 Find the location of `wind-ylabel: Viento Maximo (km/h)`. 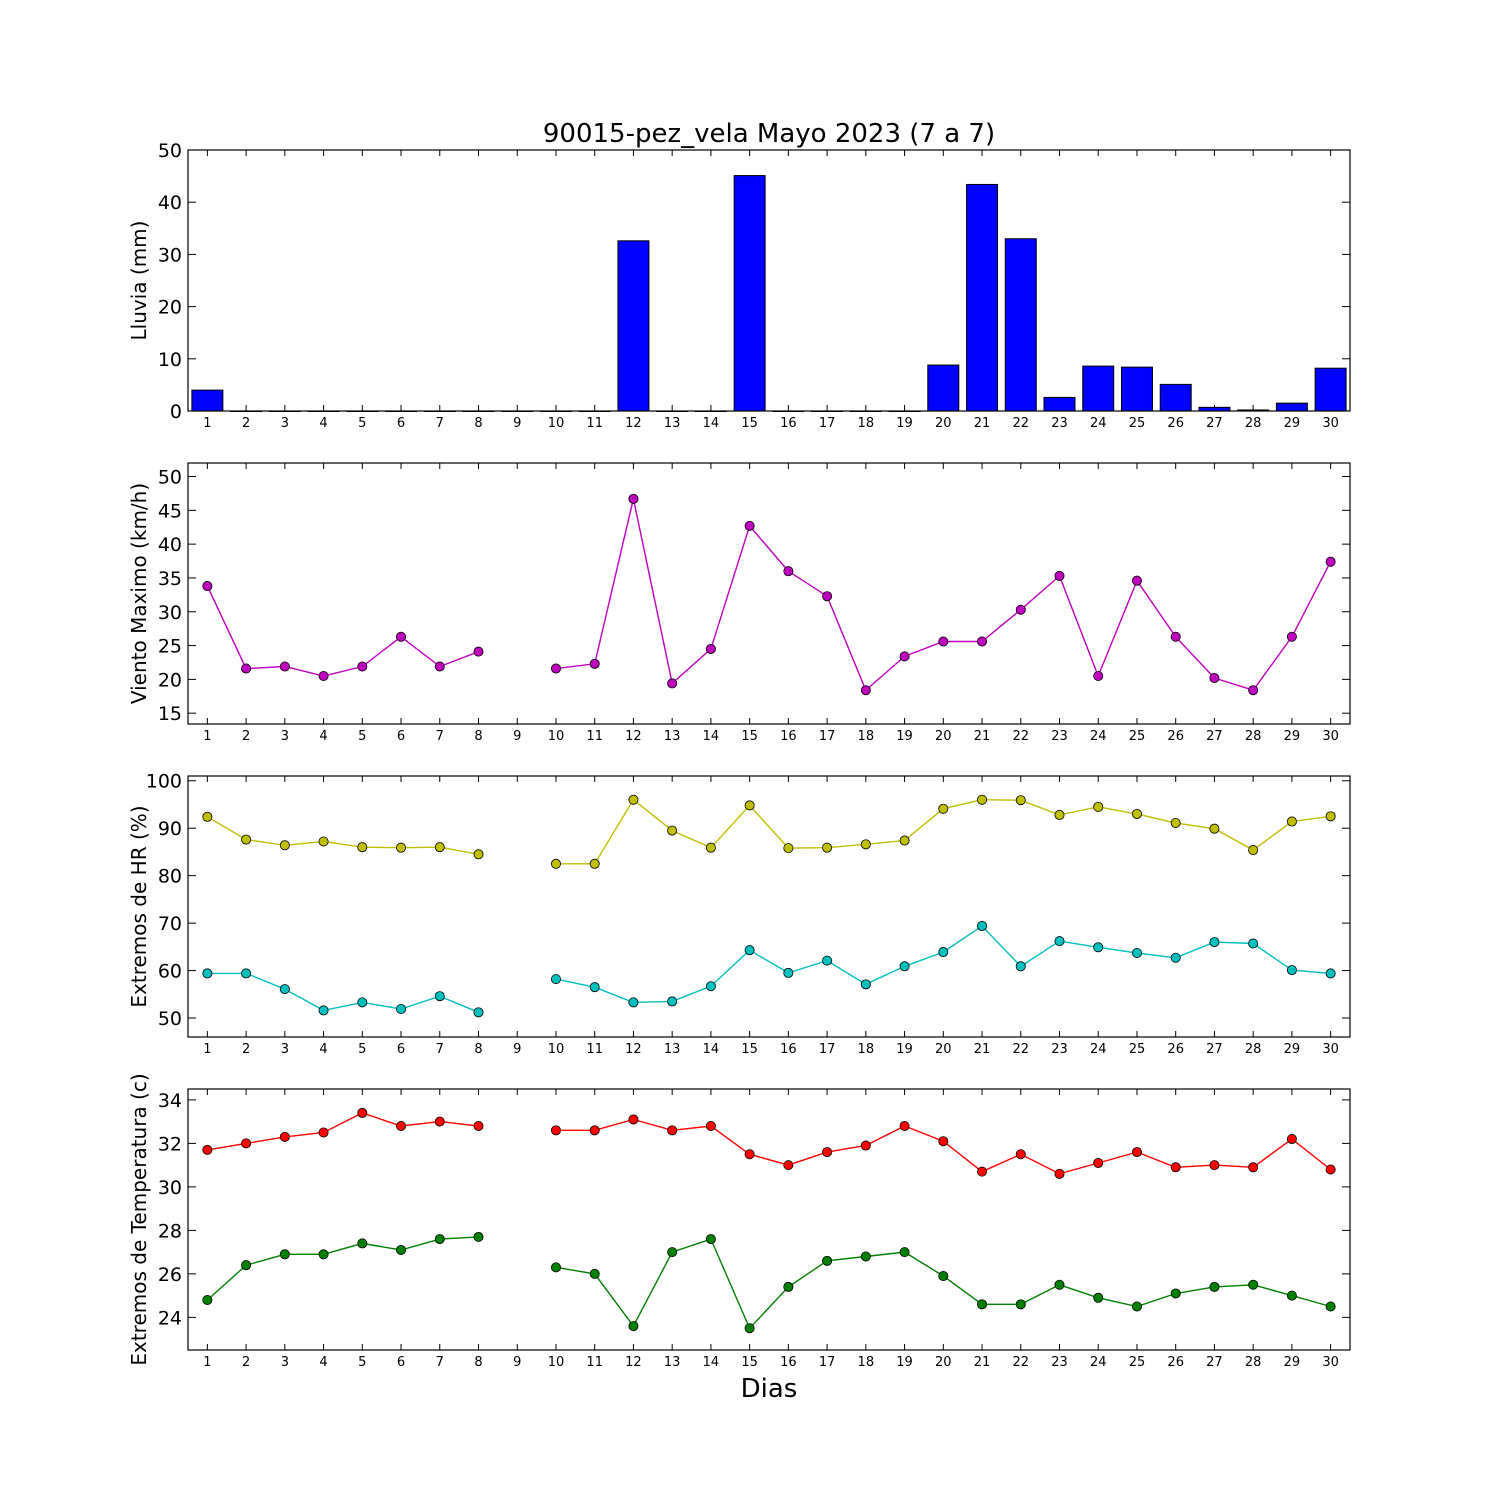

wind-ylabel: Viento Maximo (km/h) is located at coordinates (139, 593).